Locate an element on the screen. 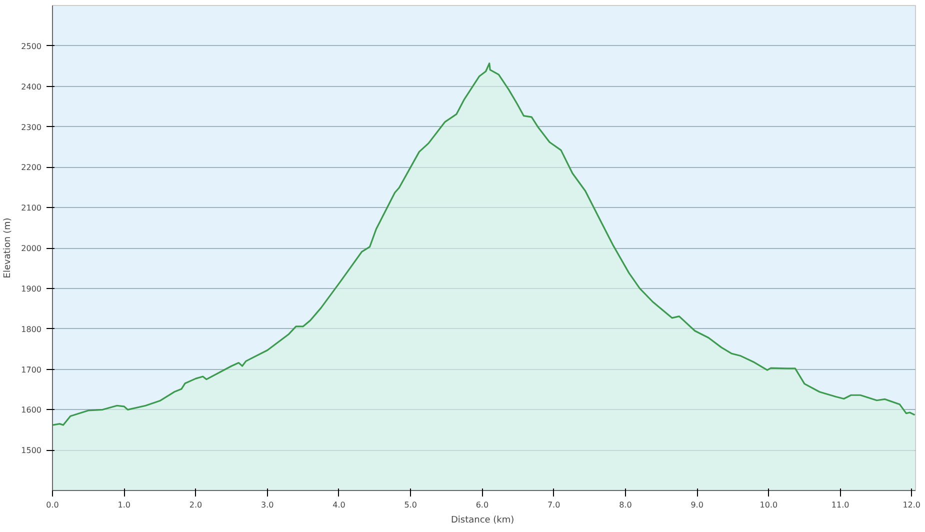 This screenshot has height=532, width=925. x-tick-label: 11.0 is located at coordinates (840, 505).